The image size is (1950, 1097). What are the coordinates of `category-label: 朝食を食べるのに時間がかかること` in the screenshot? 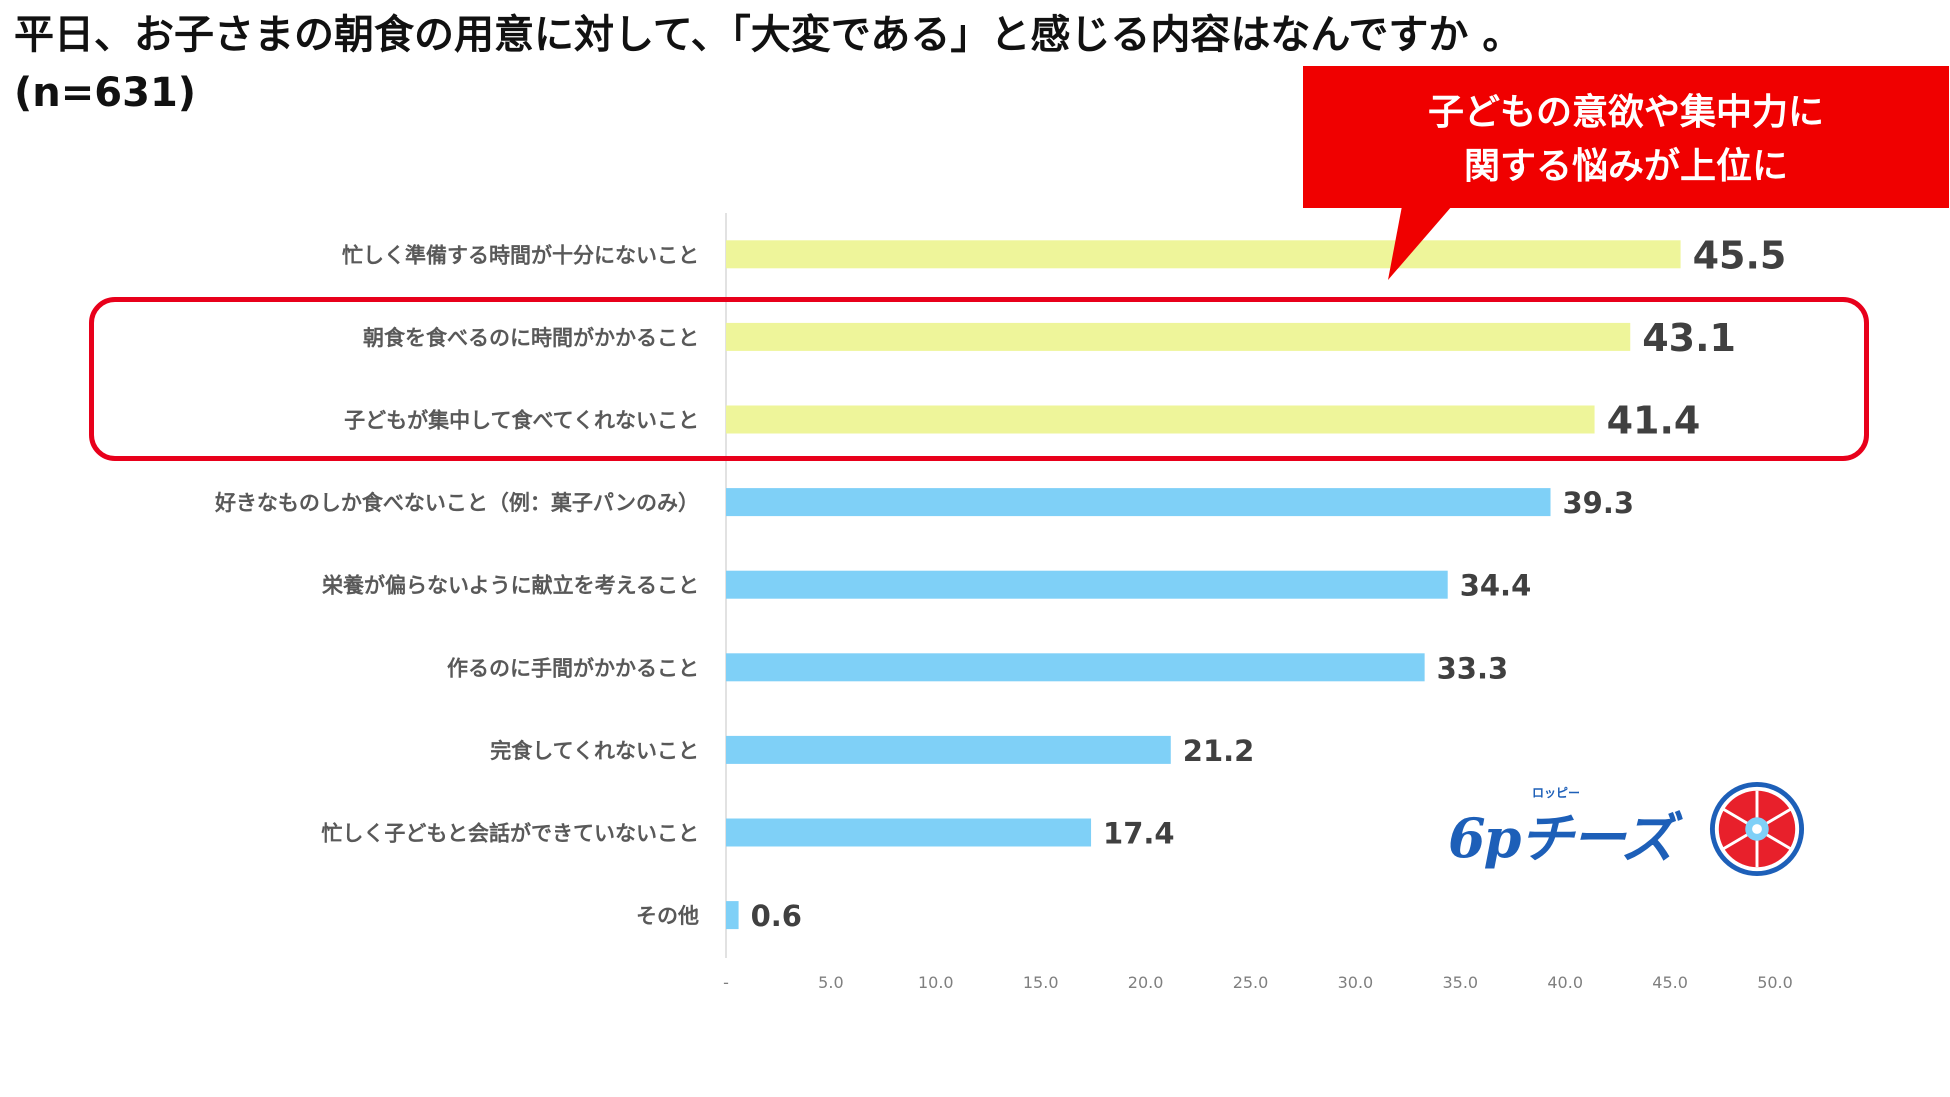 It's located at (531, 338).